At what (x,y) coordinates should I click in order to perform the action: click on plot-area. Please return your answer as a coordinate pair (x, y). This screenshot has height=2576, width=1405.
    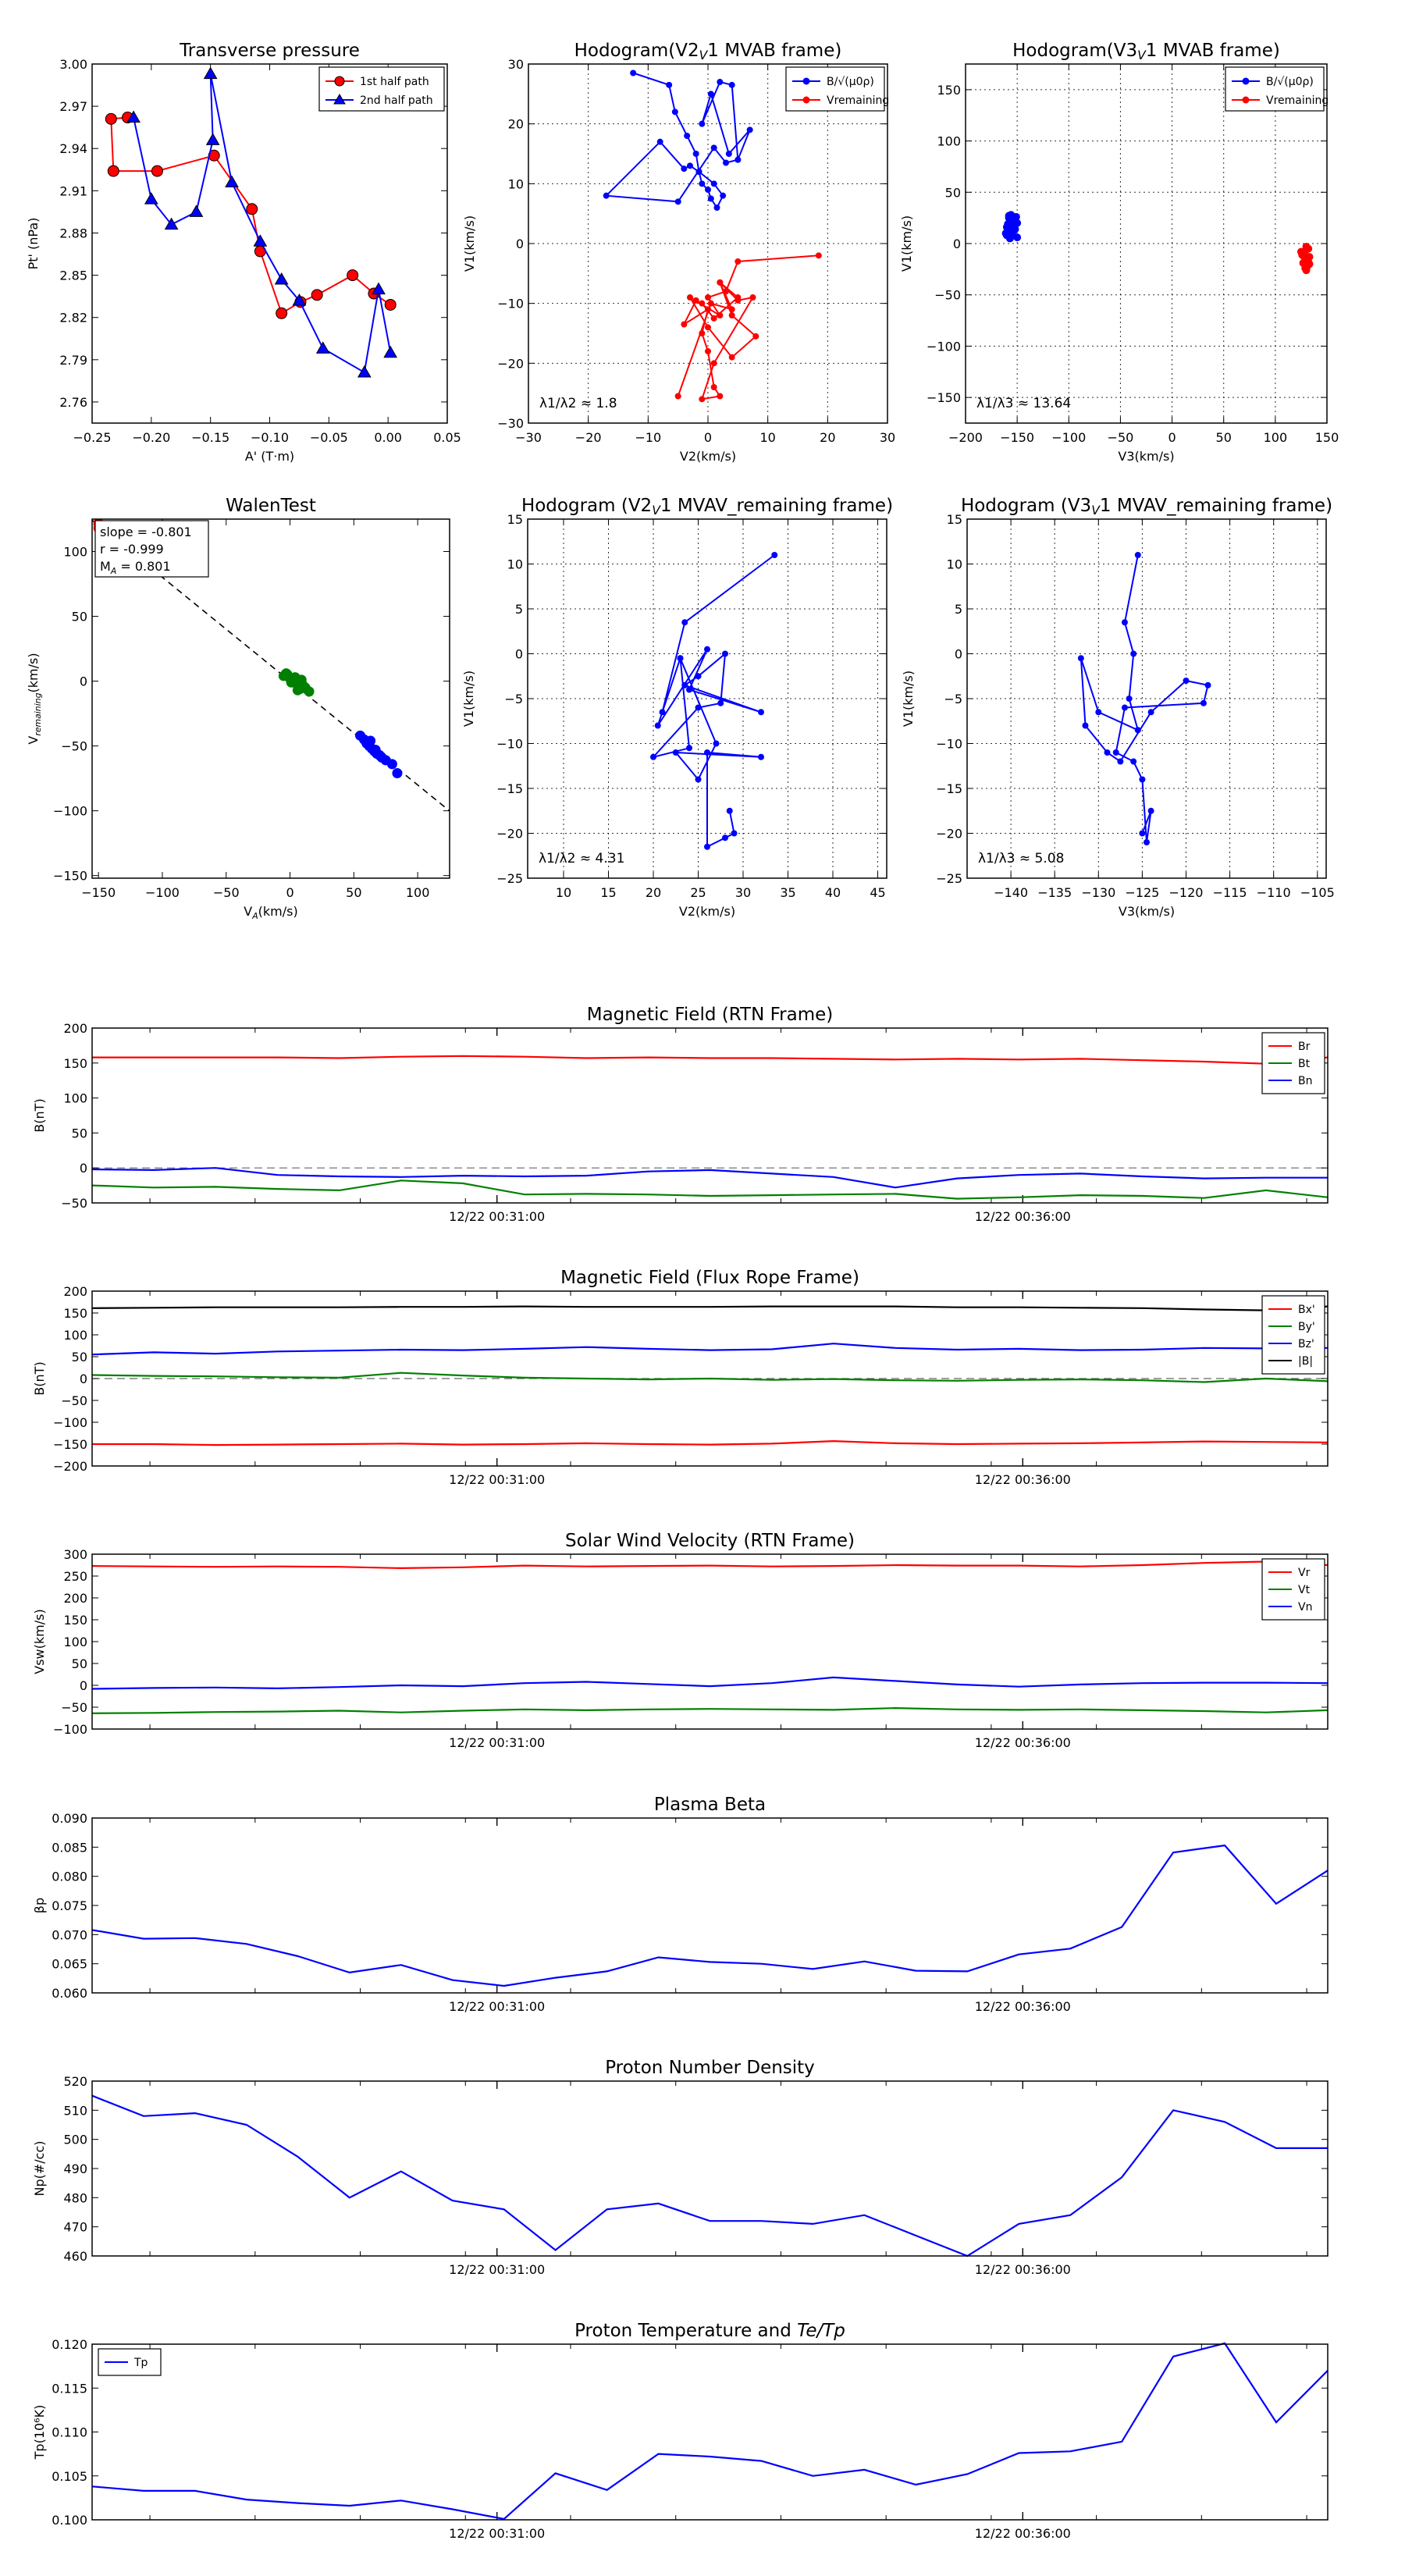
    Looking at the image, I should click on (714, 701).